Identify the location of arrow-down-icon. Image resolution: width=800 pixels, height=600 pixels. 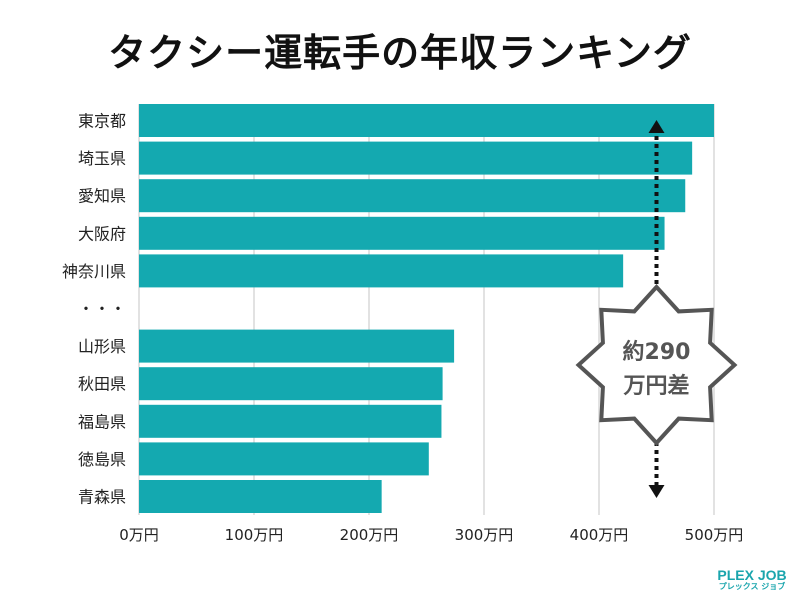
(656, 491).